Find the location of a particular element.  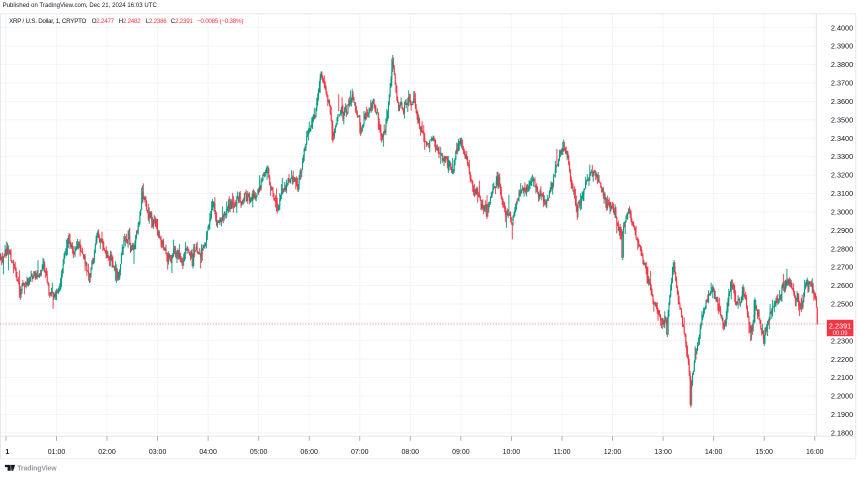

svg-text: 2.3100 is located at coordinates (842, 193).